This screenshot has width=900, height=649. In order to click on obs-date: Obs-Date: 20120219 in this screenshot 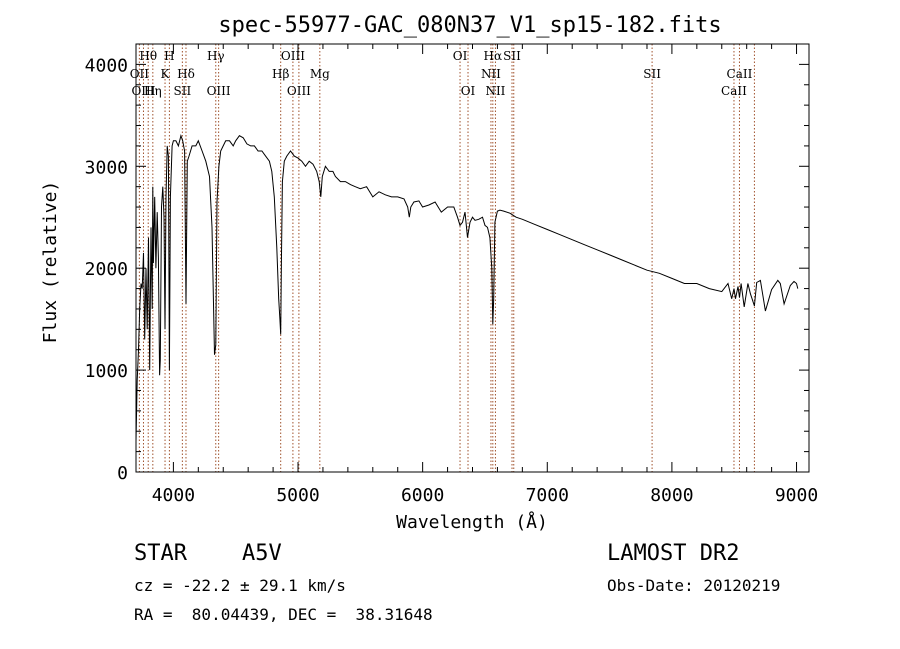, I will do `click(694, 585)`.